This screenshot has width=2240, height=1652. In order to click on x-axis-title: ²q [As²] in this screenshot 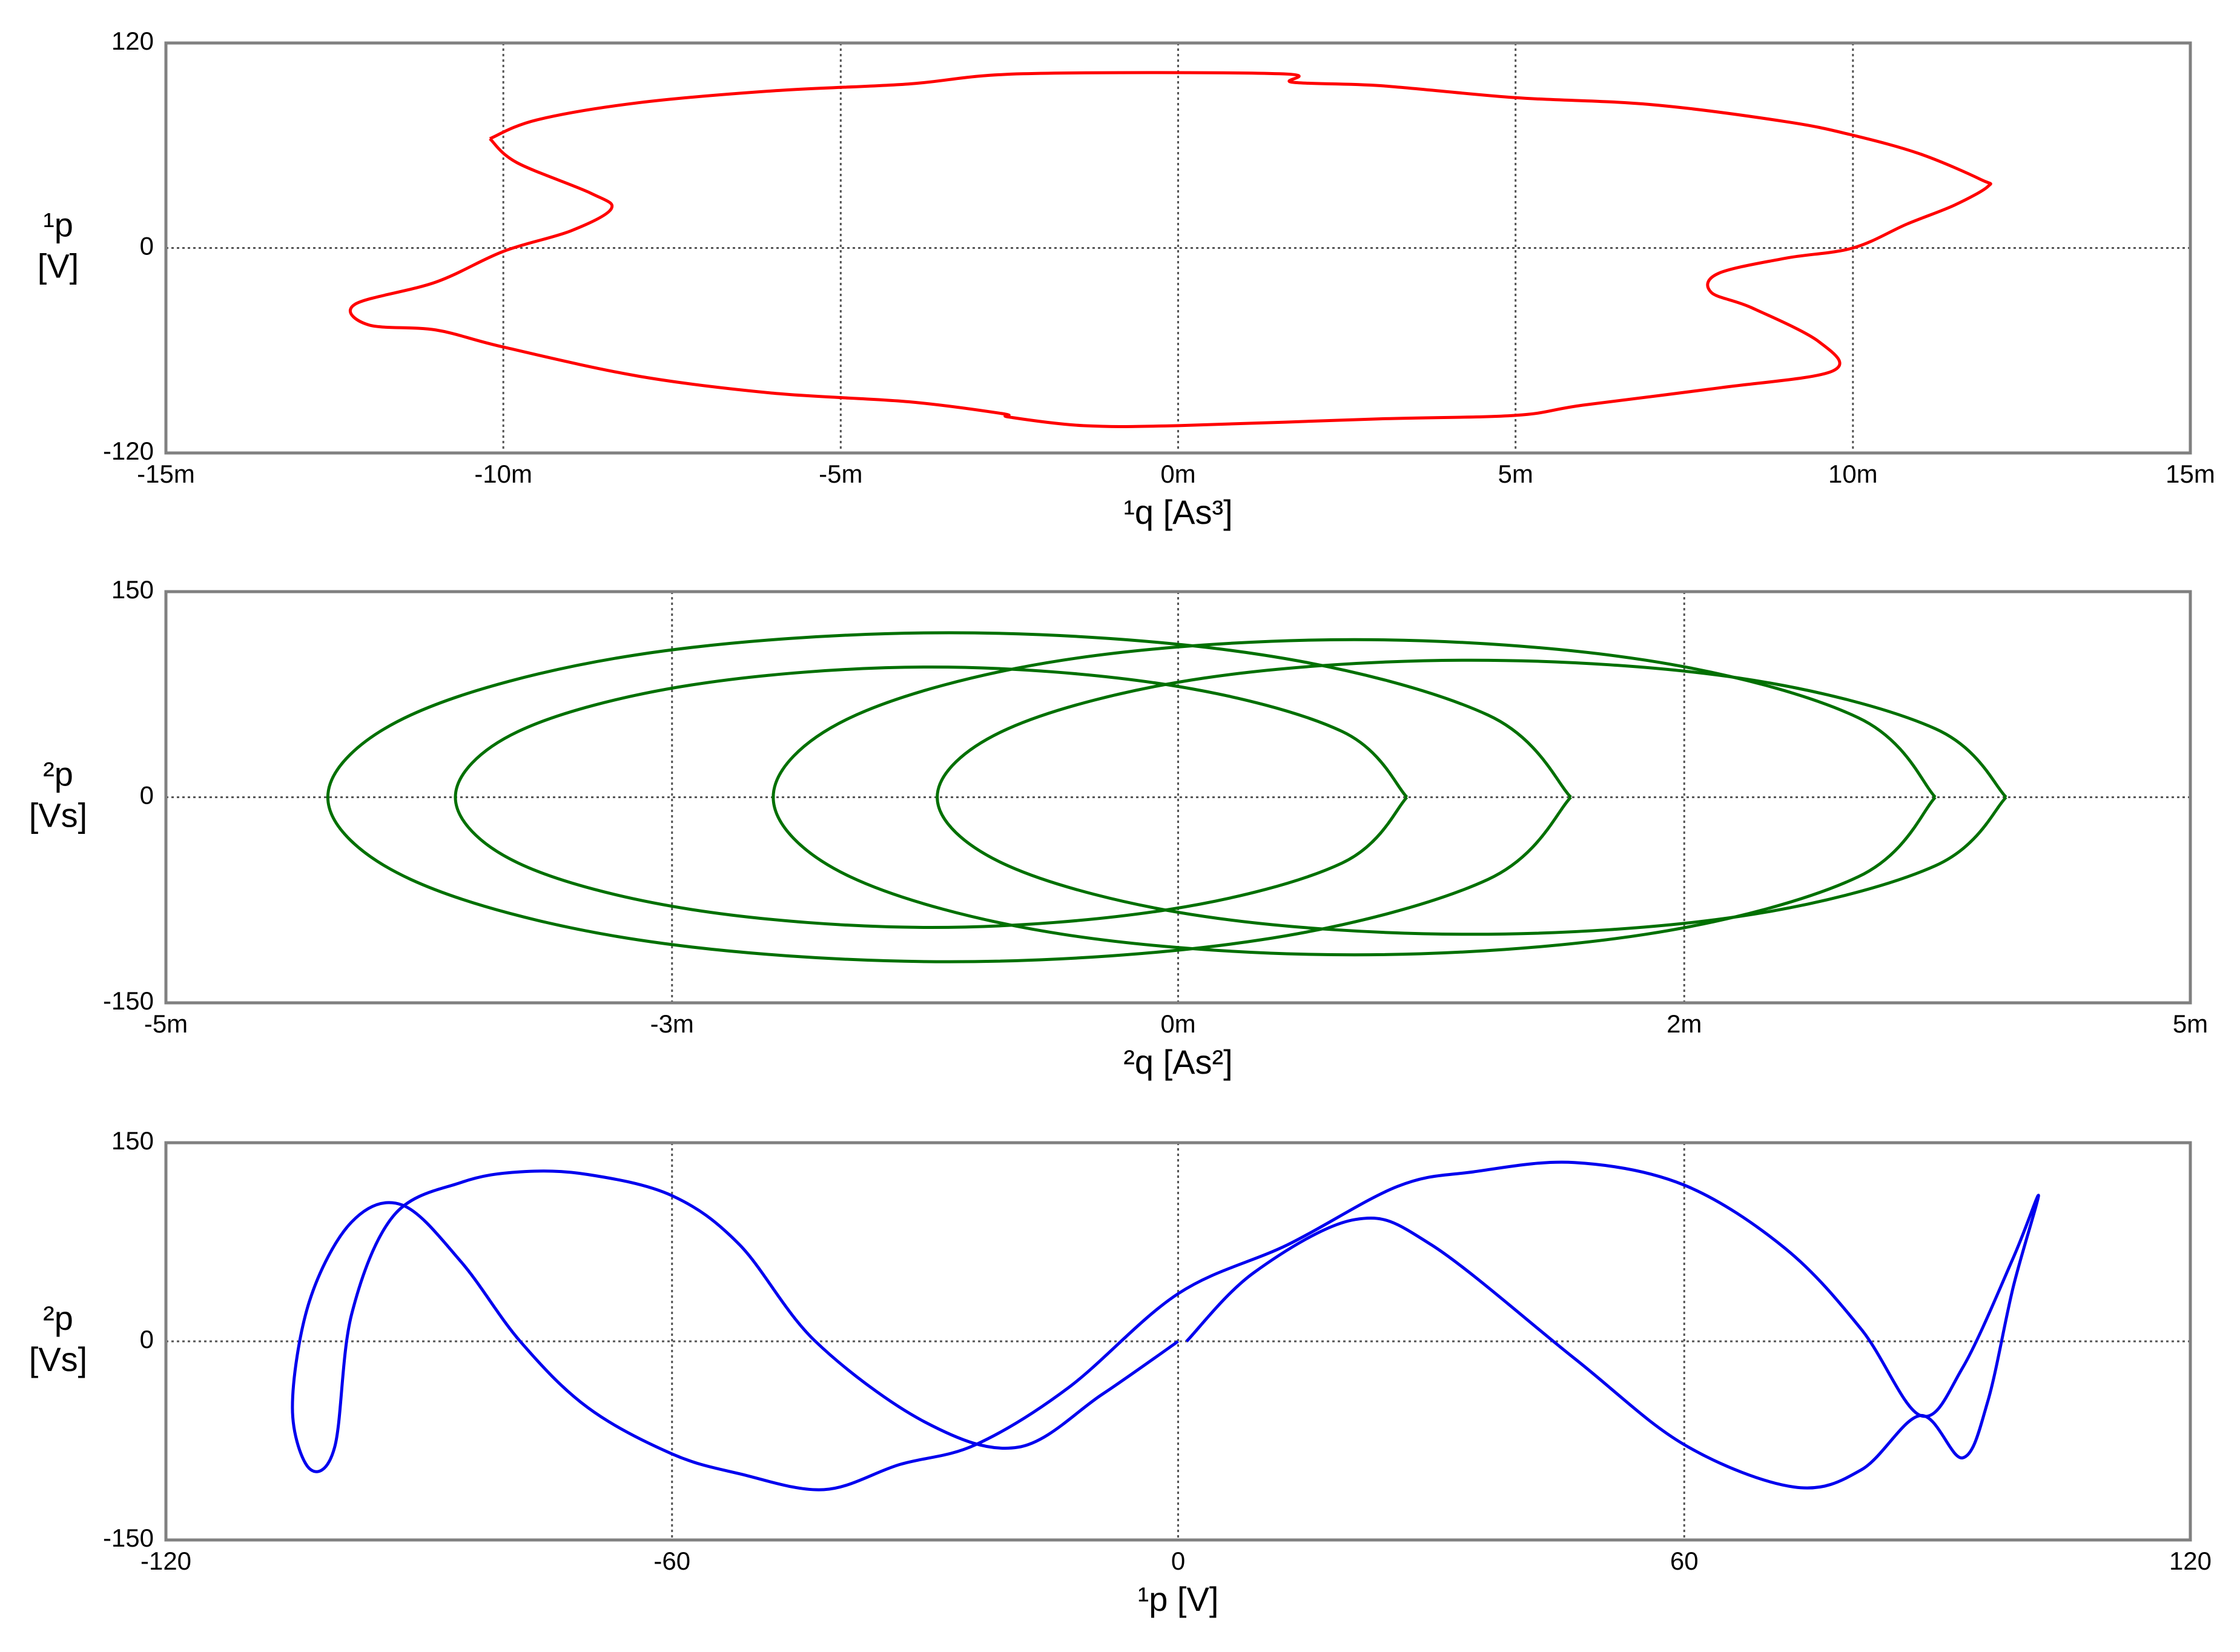, I will do `click(1177, 1062)`.